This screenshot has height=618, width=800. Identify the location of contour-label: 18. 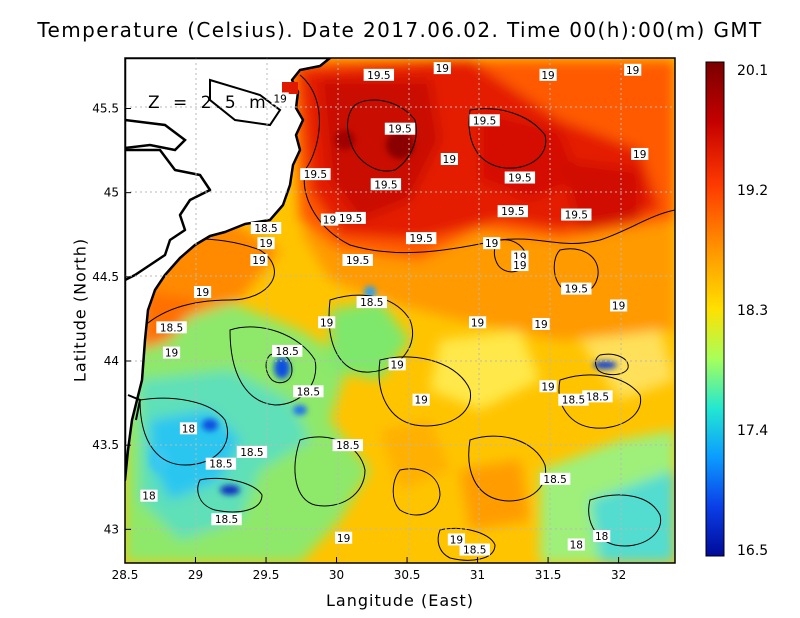
(576, 544).